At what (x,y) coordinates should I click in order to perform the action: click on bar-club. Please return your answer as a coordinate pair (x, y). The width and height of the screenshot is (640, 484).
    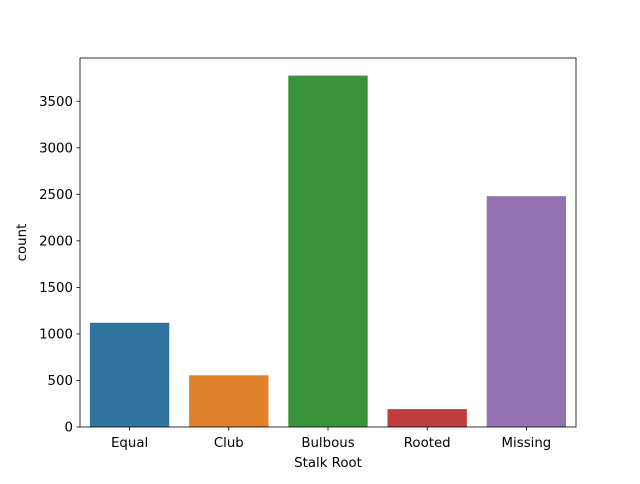
    Looking at the image, I should click on (229, 401).